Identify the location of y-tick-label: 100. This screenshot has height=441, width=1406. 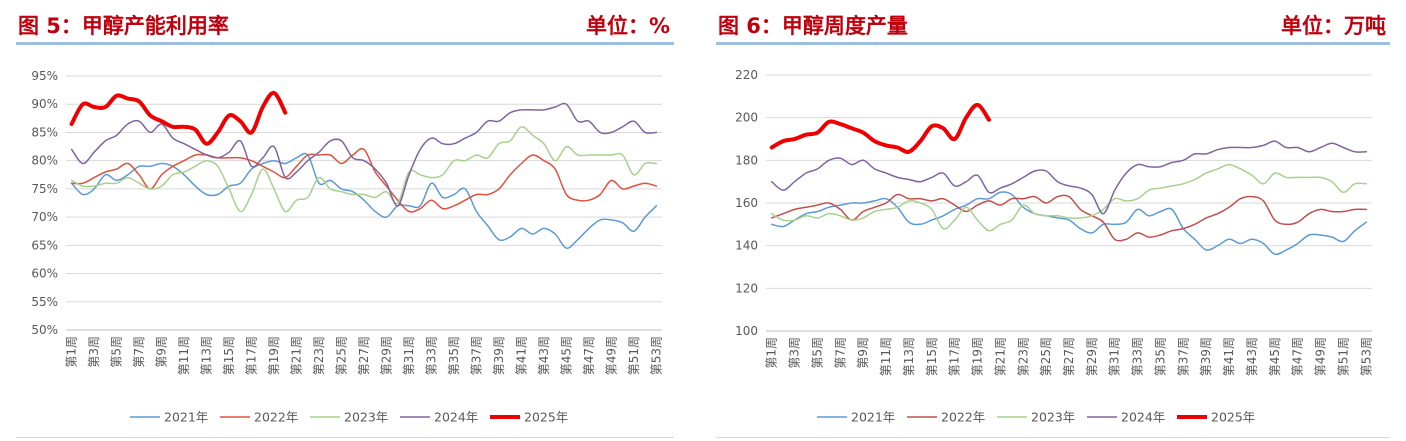
(746, 331).